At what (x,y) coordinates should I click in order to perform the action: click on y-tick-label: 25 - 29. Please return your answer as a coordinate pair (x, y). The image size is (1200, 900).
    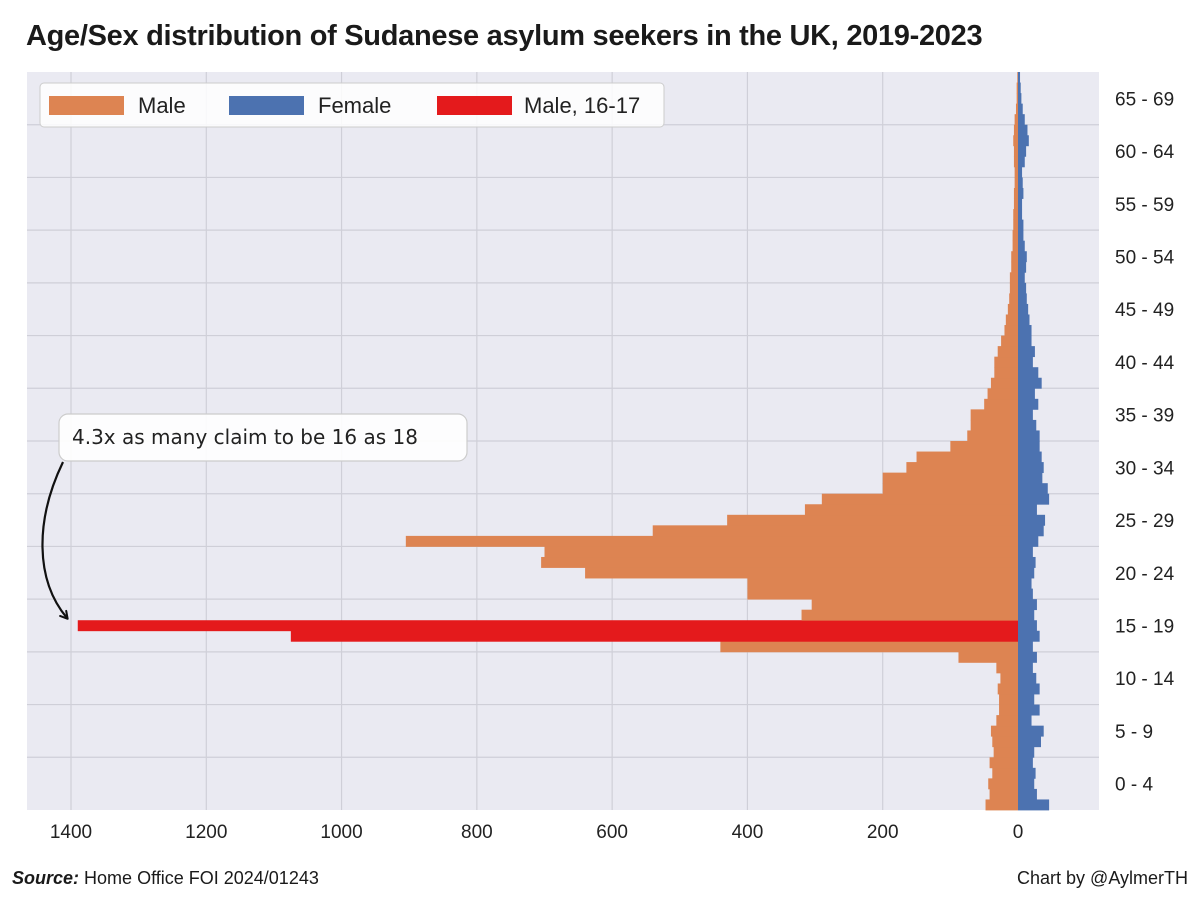
    Looking at the image, I should click on (1144, 521).